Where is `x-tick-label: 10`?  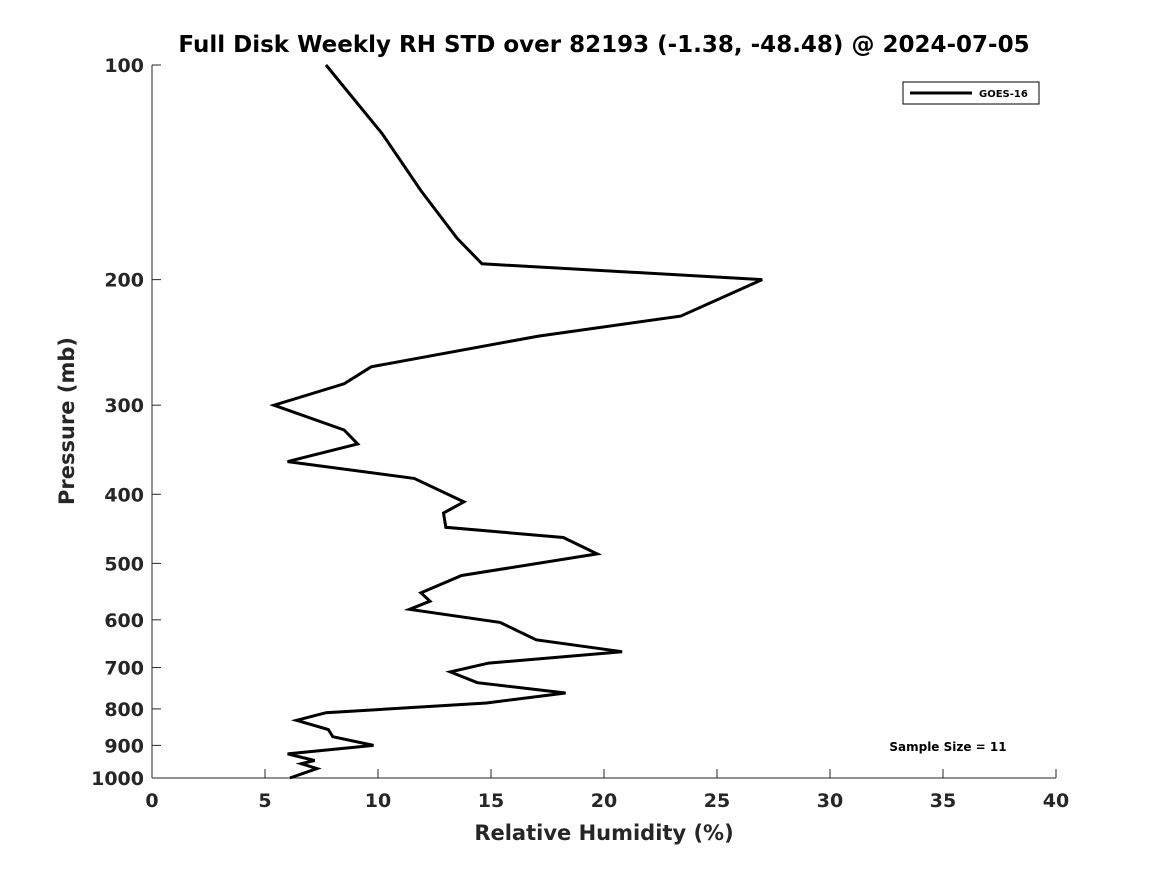 x-tick-label: 10 is located at coordinates (378, 801).